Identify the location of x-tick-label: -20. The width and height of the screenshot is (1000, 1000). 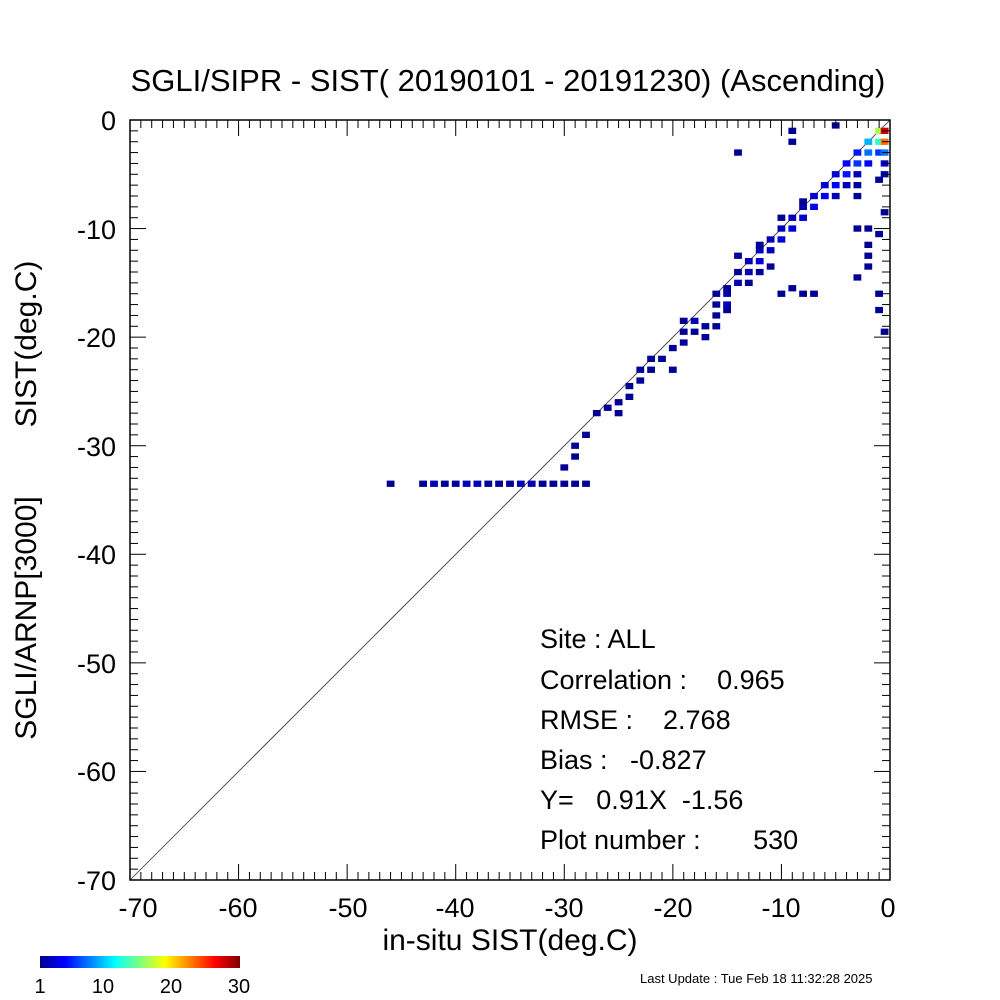
(672, 908).